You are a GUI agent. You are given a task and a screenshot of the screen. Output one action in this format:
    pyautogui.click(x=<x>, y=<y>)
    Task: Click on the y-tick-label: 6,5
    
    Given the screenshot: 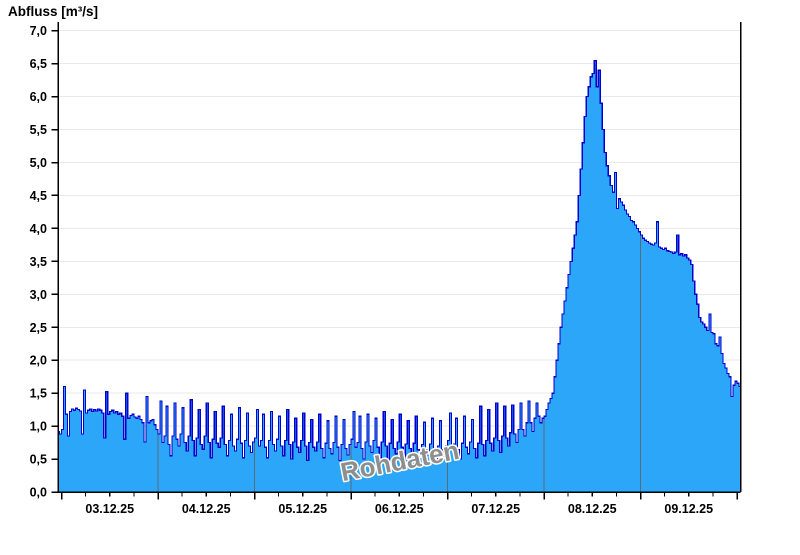 What is the action you would take?
    pyautogui.click(x=38, y=64)
    